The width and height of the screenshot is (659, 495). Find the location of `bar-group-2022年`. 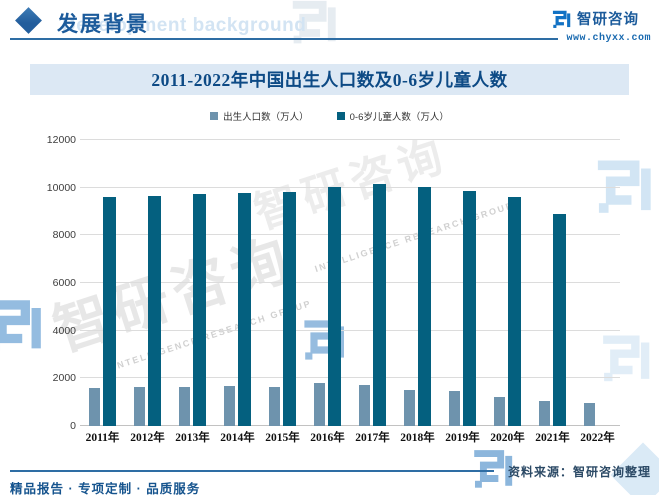

bar-group-2022年 is located at coordinates (597, 283).